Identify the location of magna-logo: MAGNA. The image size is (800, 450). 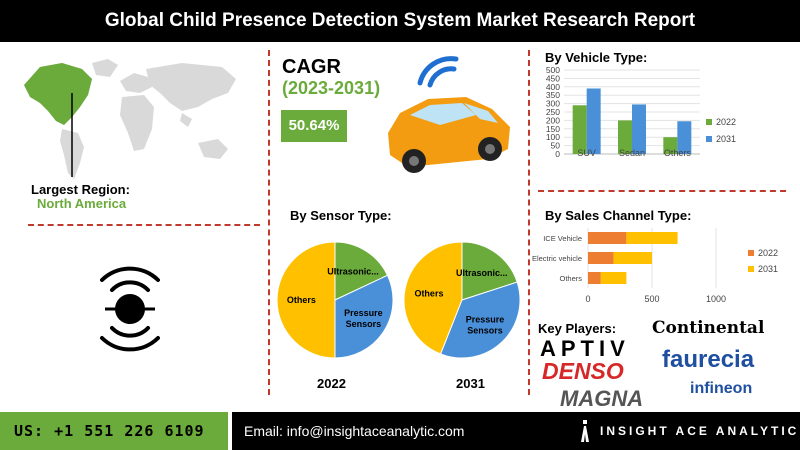
(602, 398).